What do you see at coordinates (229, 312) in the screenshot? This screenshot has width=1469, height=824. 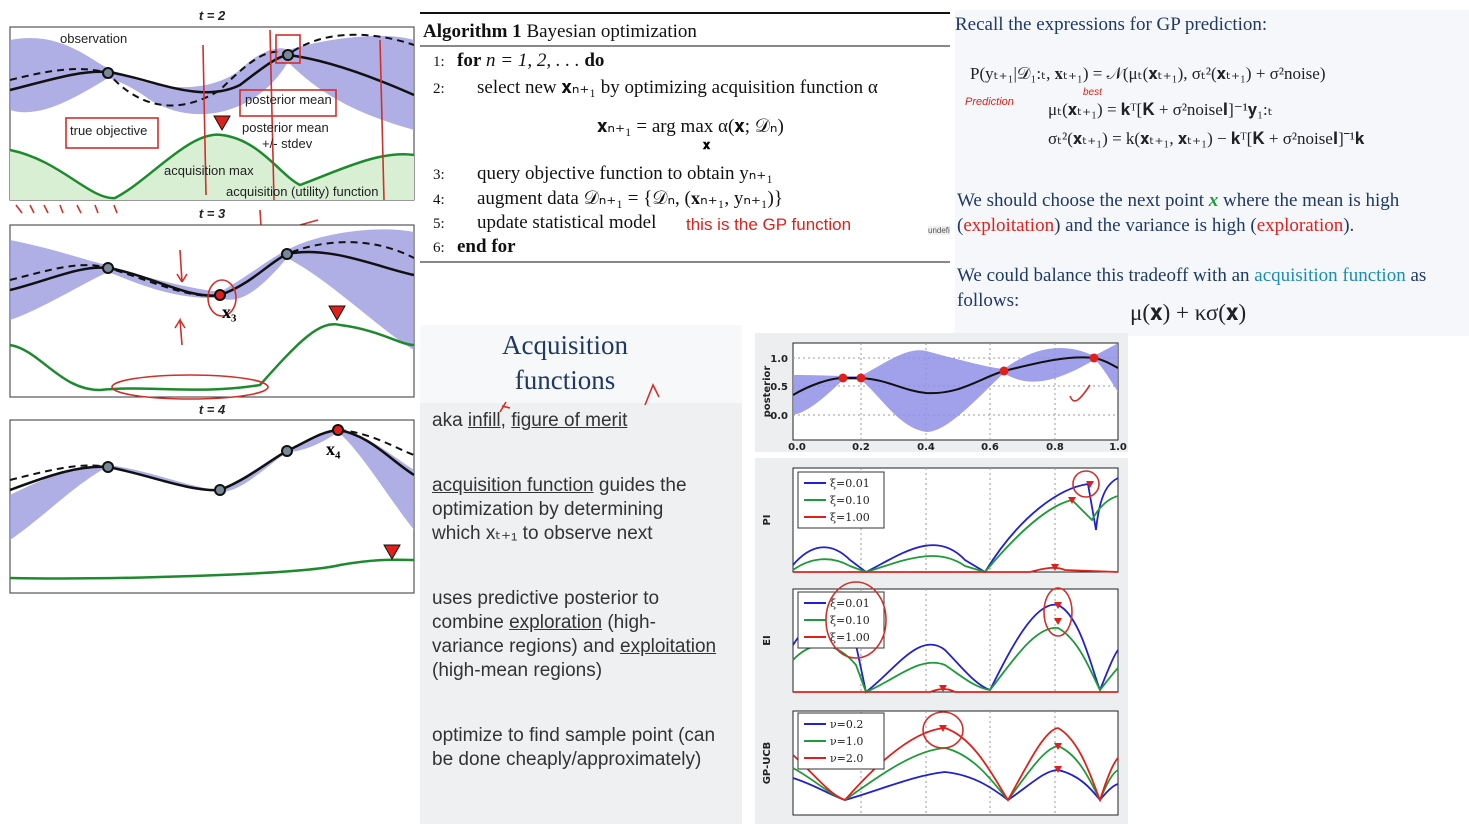 I see `point-label: x₃` at bounding box center [229, 312].